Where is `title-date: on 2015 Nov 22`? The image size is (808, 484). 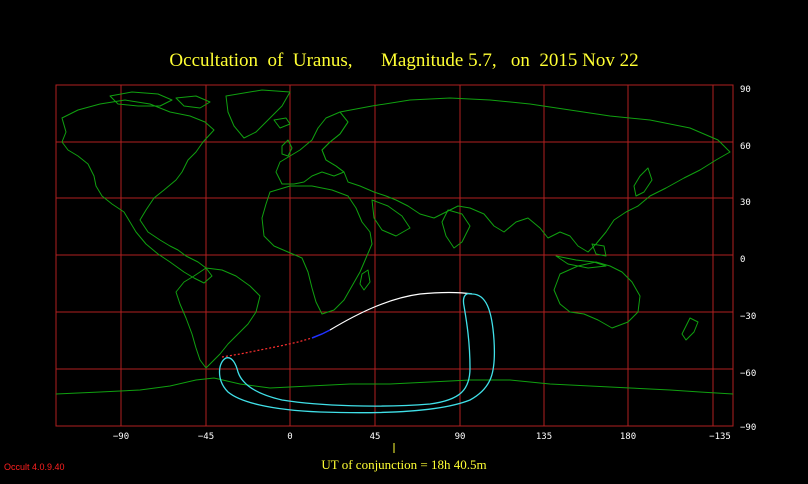 title-date: on 2015 Nov 22 is located at coordinates (574, 60).